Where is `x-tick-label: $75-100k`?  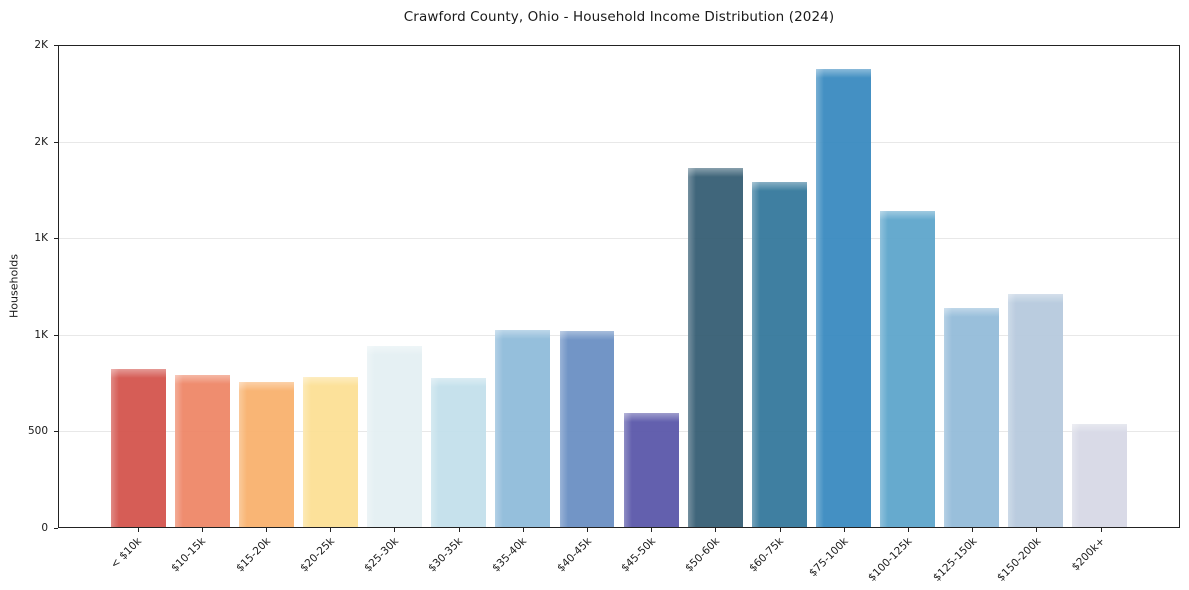
x-tick-label: $75-100k is located at coordinates (828, 557).